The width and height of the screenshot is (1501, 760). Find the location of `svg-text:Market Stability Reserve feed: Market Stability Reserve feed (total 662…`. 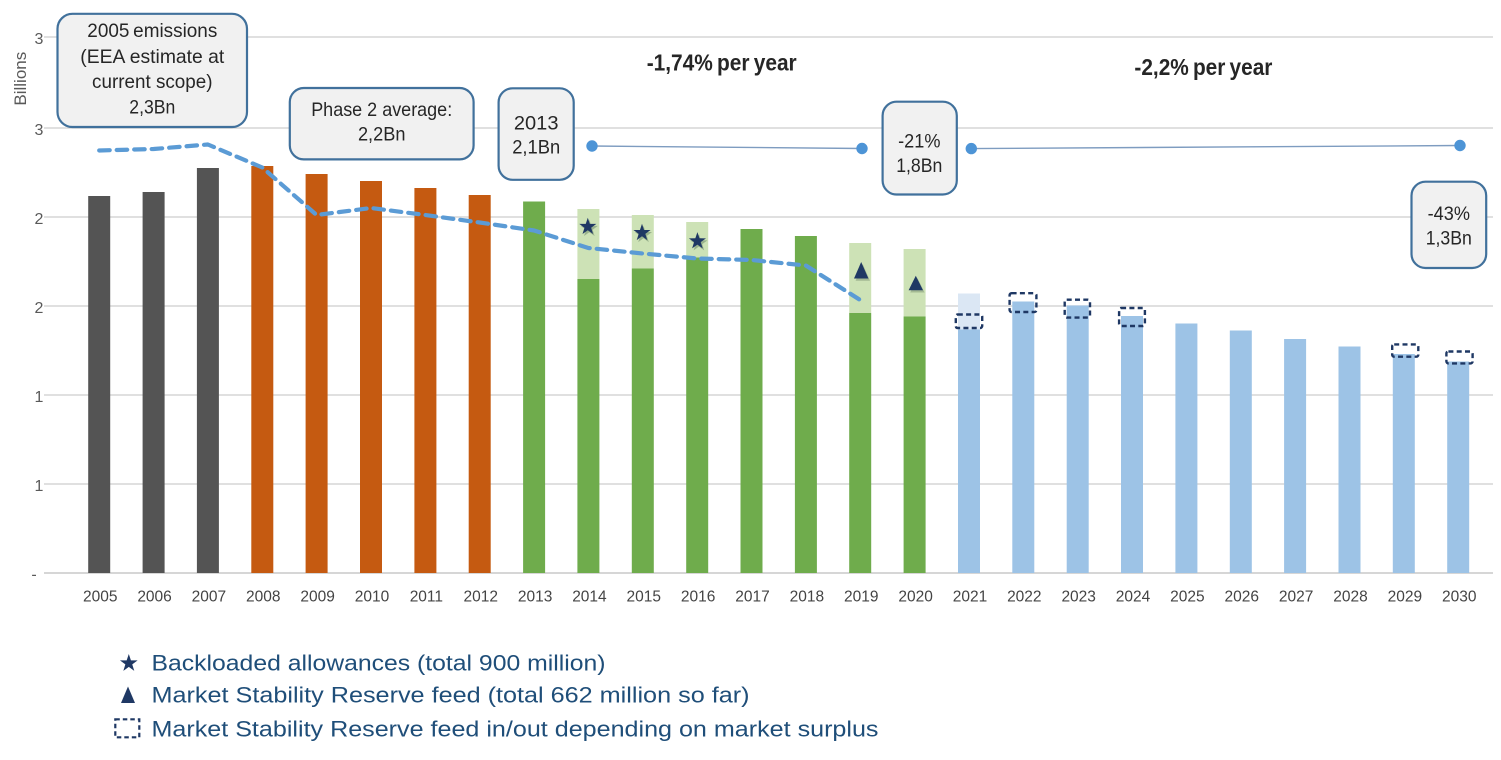

svg-text:Market Stability Reserve feed: Market Stability Reserve feed (total 662… is located at coordinates (451, 695).